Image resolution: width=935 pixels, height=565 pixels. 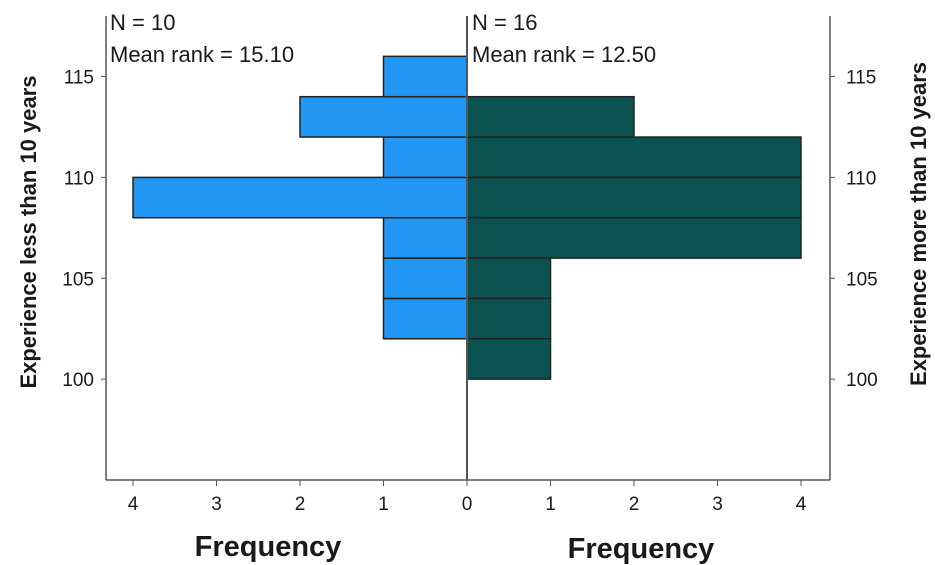 What do you see at coordinates (717, 504) in the screenshot?
I see `right-x-tick-label: 3` at bounding box center [717, 504].